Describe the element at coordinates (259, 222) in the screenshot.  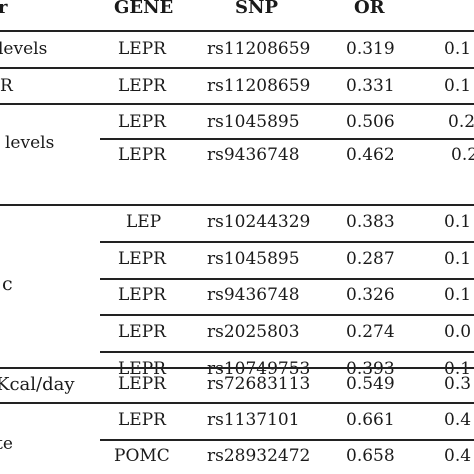
I see `snp-cell: rs10244329` at that location.